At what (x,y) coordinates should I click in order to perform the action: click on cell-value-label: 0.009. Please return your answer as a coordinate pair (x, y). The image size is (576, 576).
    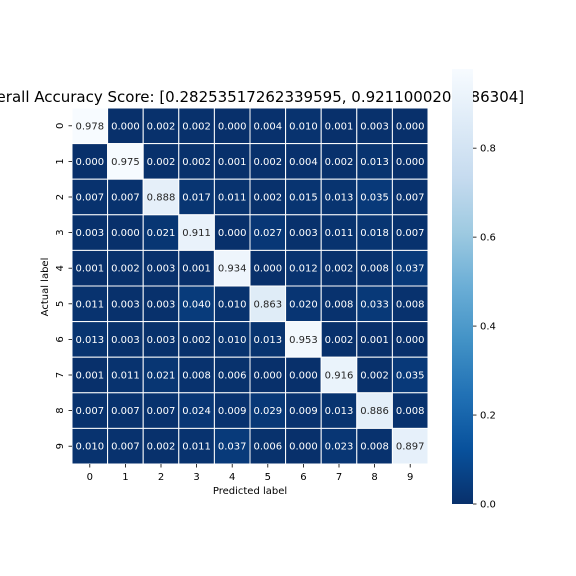
    Looking at the image, I should click on (303, 411).